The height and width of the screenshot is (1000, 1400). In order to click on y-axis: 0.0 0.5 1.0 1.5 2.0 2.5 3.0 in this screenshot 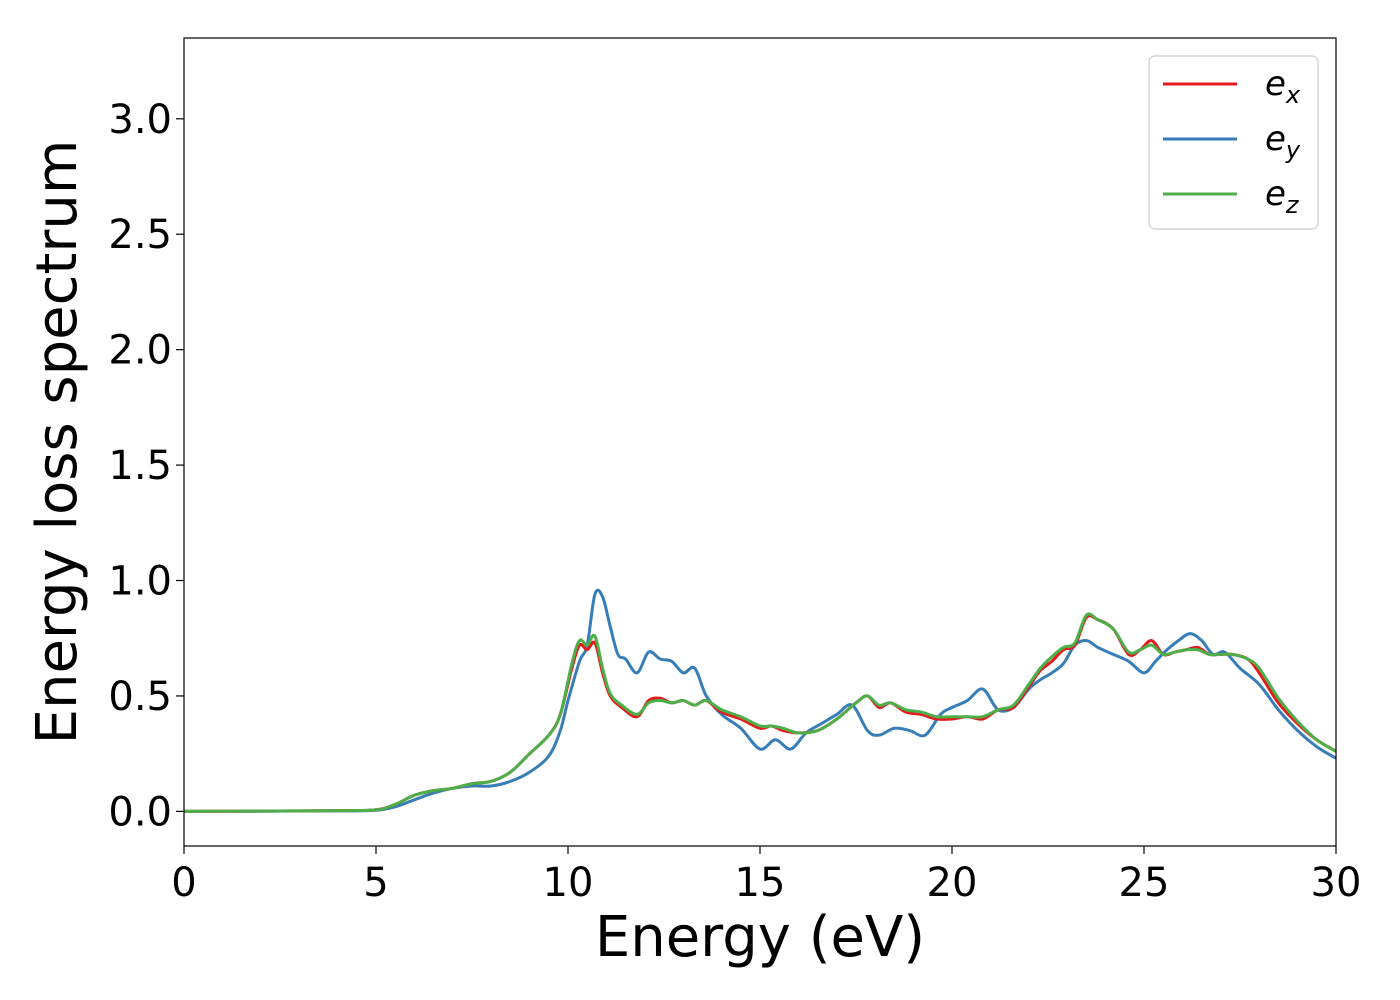, I will do `click(146, 466)`.